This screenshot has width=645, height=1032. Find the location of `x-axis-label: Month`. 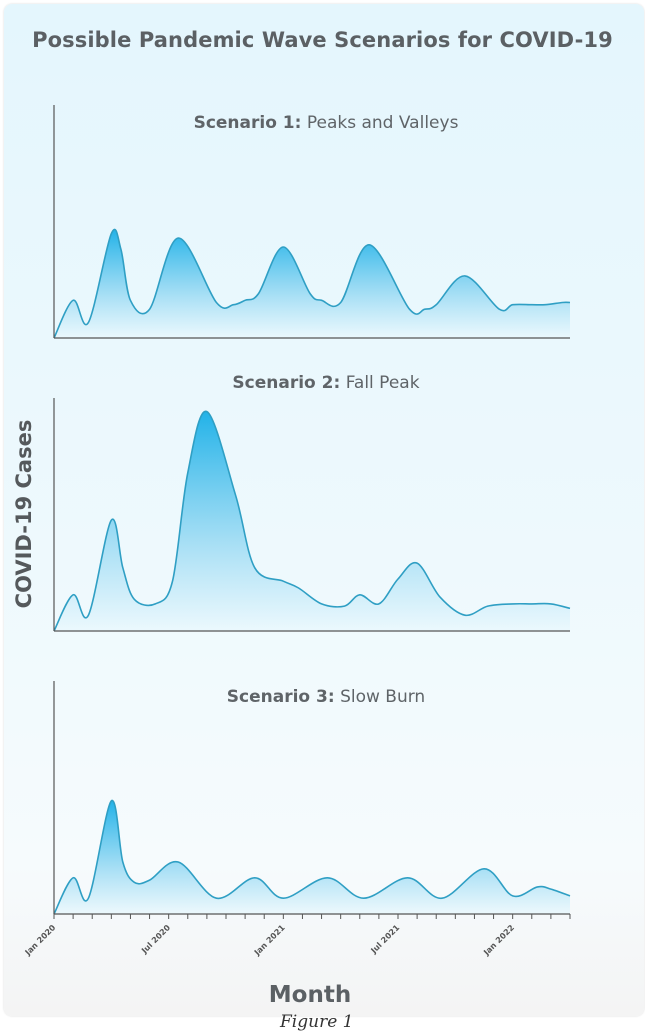

x-axis-label: Month is located at coordinates (310, 995).